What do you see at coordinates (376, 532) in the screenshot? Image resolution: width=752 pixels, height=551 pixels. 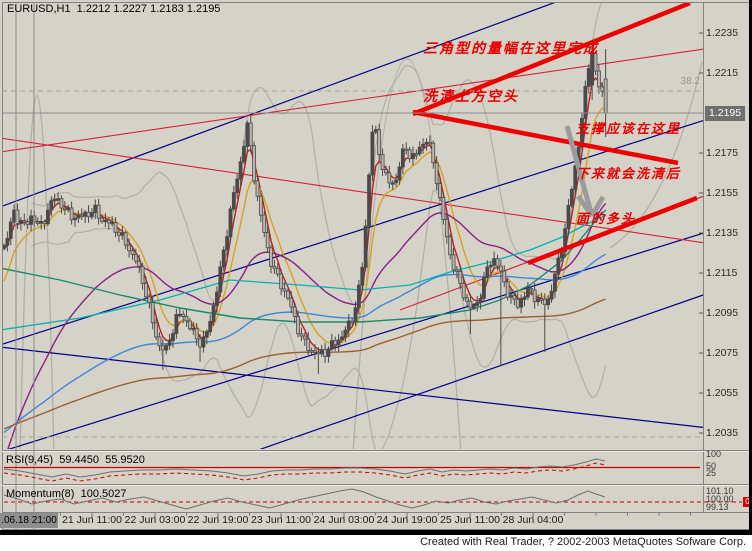 I see `window-bottom-edge` at bounding box center [376, 532].